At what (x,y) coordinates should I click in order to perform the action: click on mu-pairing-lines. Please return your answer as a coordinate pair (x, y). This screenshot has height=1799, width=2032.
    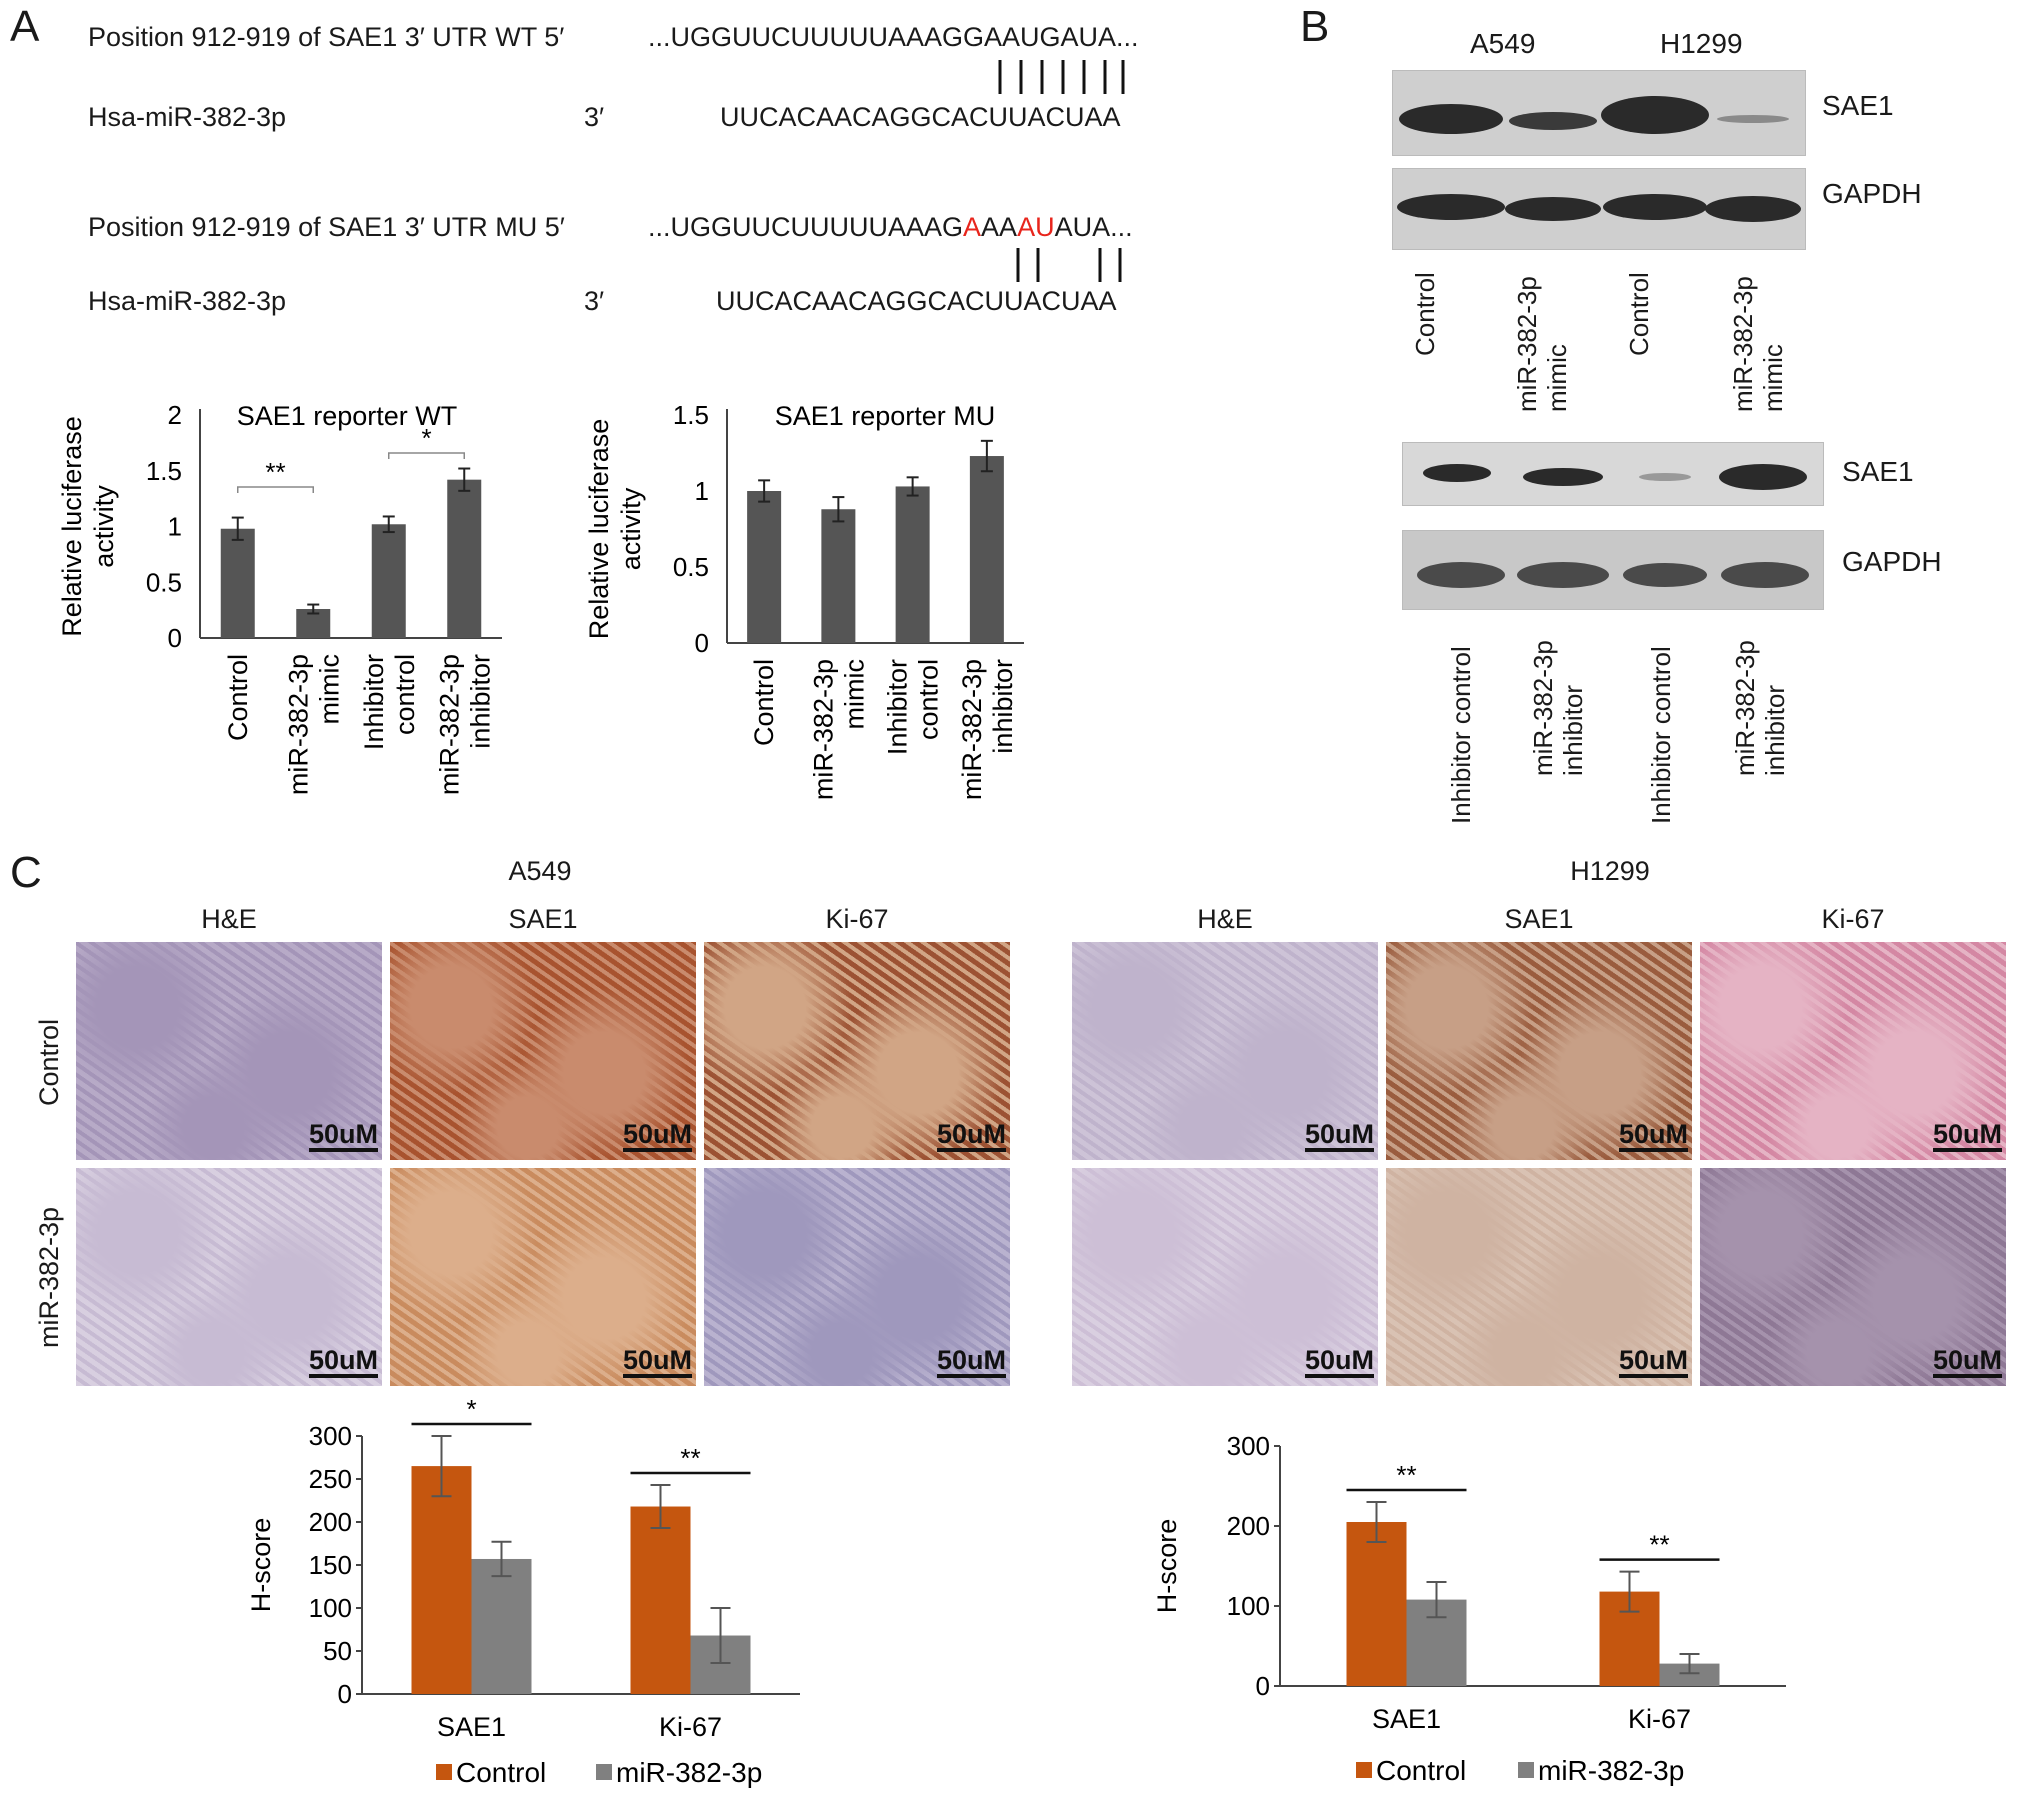
    Looking at the image, I should click on (1069, 265).